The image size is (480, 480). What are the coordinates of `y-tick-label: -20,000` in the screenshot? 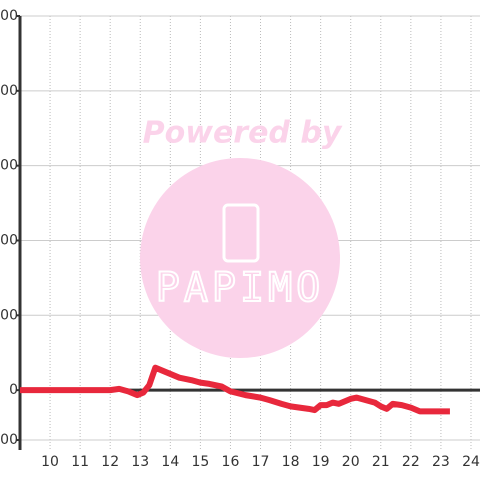 It's located at (9, 440).